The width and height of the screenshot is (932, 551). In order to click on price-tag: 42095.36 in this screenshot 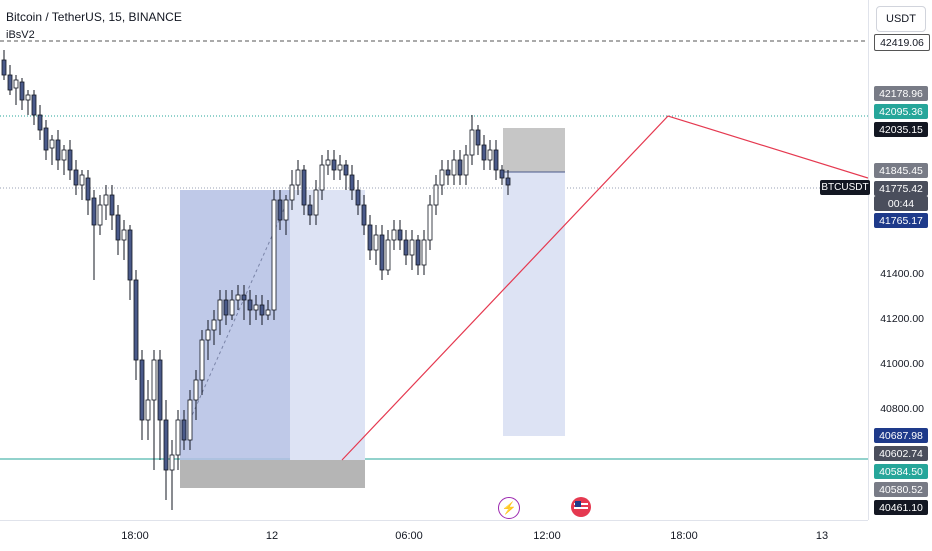, I will do `click(901, 111)`.